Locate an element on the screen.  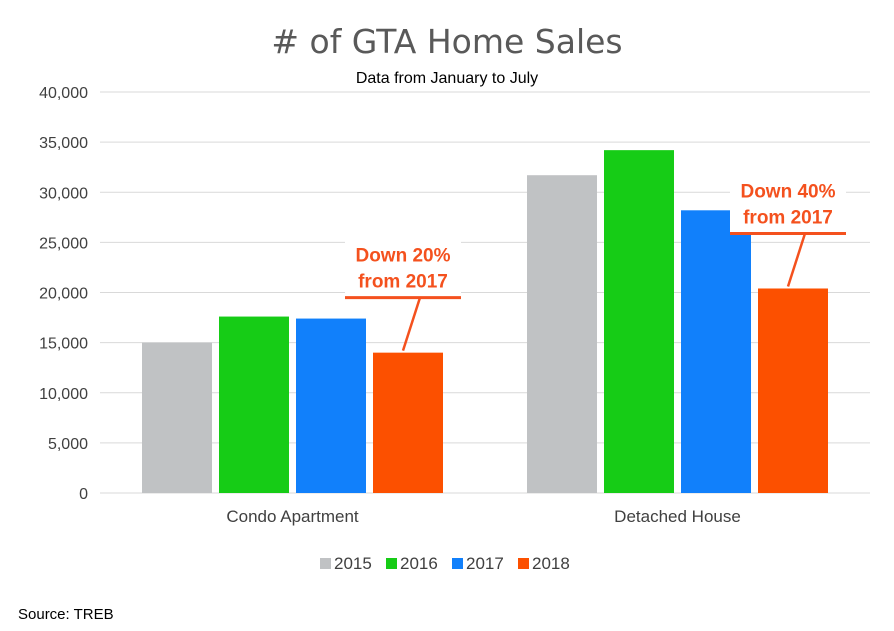
annotation-line1: Down 20% is located at coordinates (402, 256).